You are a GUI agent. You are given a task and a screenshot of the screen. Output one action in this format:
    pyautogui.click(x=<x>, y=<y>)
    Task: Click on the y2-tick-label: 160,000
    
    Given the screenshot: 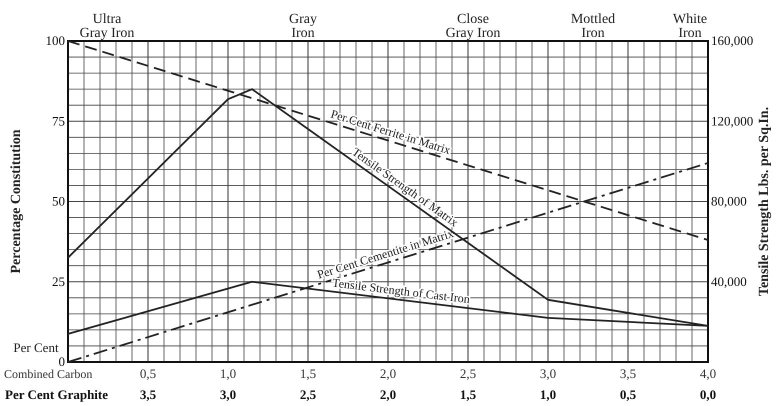 What is the action you would take?
    pyautogui.click(x=732, y=40)
    